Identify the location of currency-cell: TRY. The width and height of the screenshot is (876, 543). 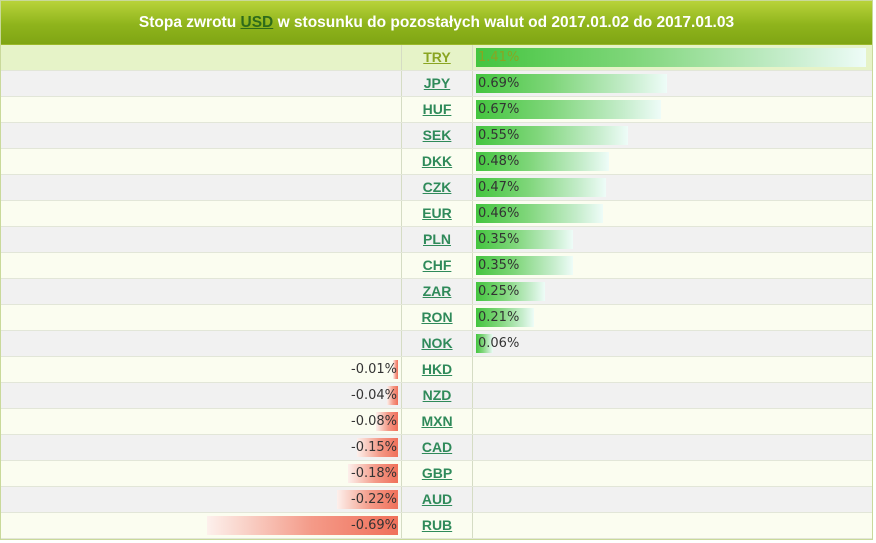
(437, 57).